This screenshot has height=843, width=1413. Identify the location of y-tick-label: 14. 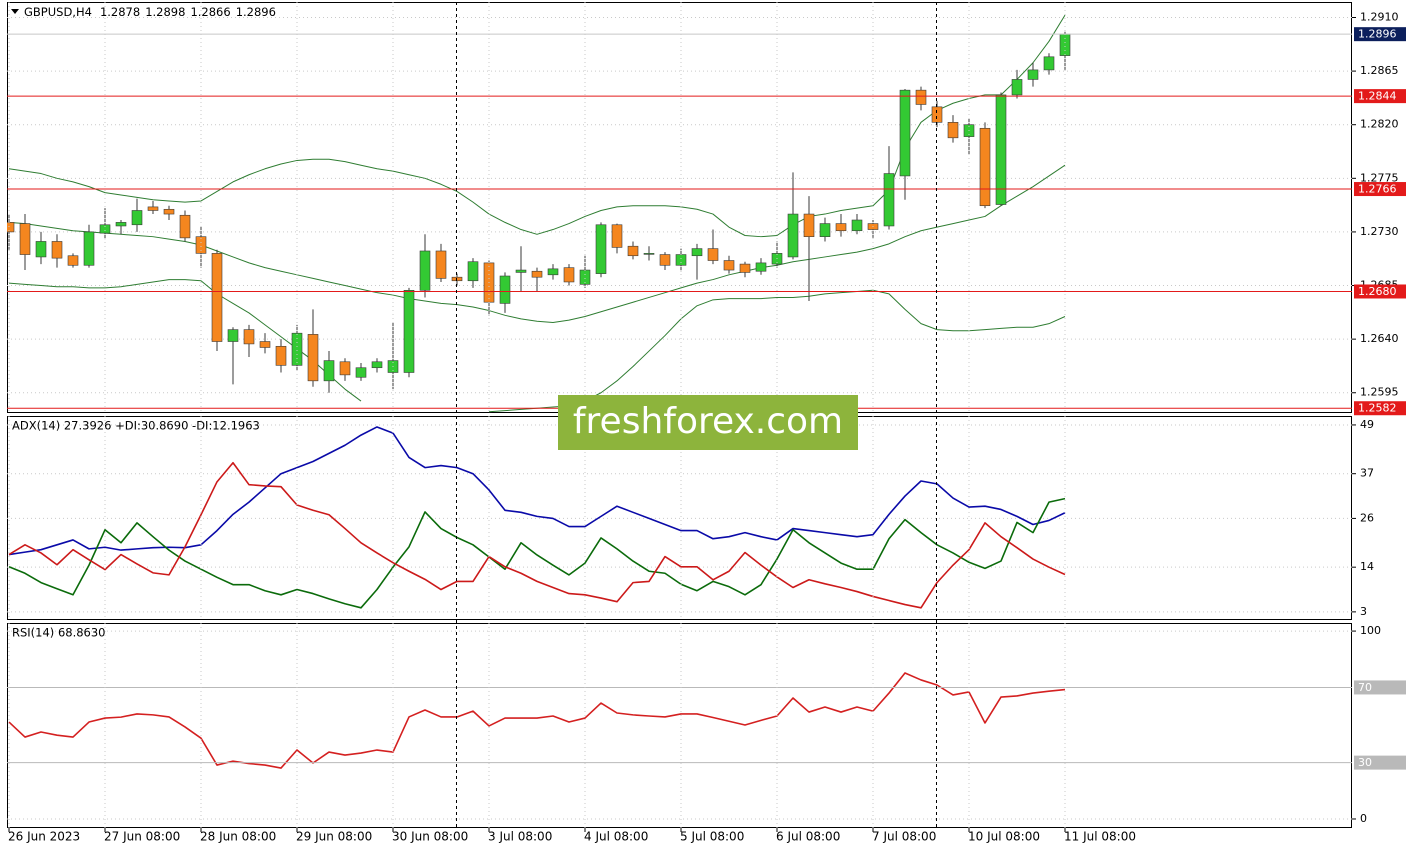
(1367, 566).